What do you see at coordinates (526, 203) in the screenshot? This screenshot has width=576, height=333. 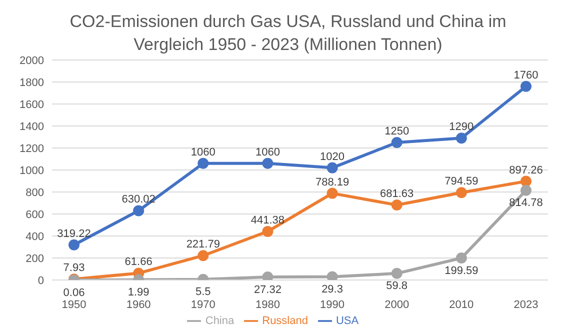 I see `data-label: 814.78` at bounding box center [526, 203].